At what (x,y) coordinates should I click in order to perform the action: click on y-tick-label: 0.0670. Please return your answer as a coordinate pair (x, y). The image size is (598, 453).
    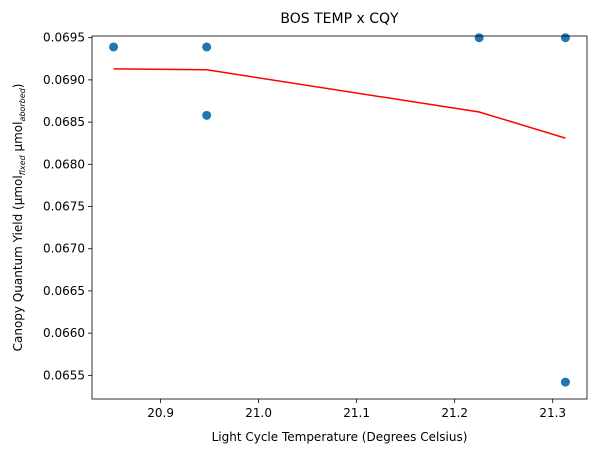
    Looking at the image, I should click on (64, 249).